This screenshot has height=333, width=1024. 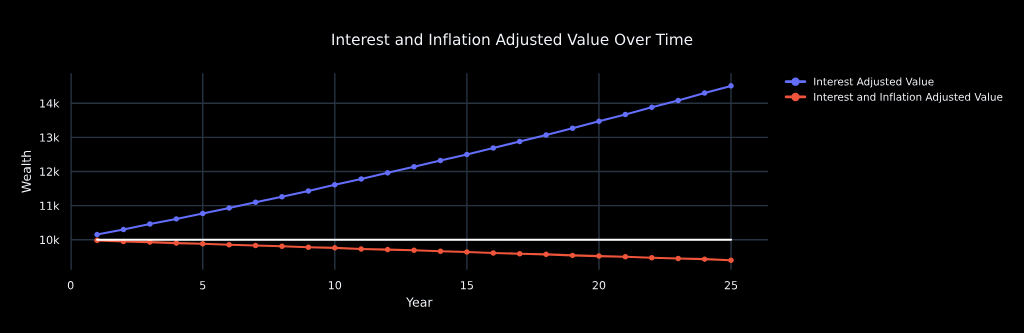 What do you see at coordinates (203, 285) in the screenshot?
I see `x-tick-label: 5` at bounding box center [203, 285].